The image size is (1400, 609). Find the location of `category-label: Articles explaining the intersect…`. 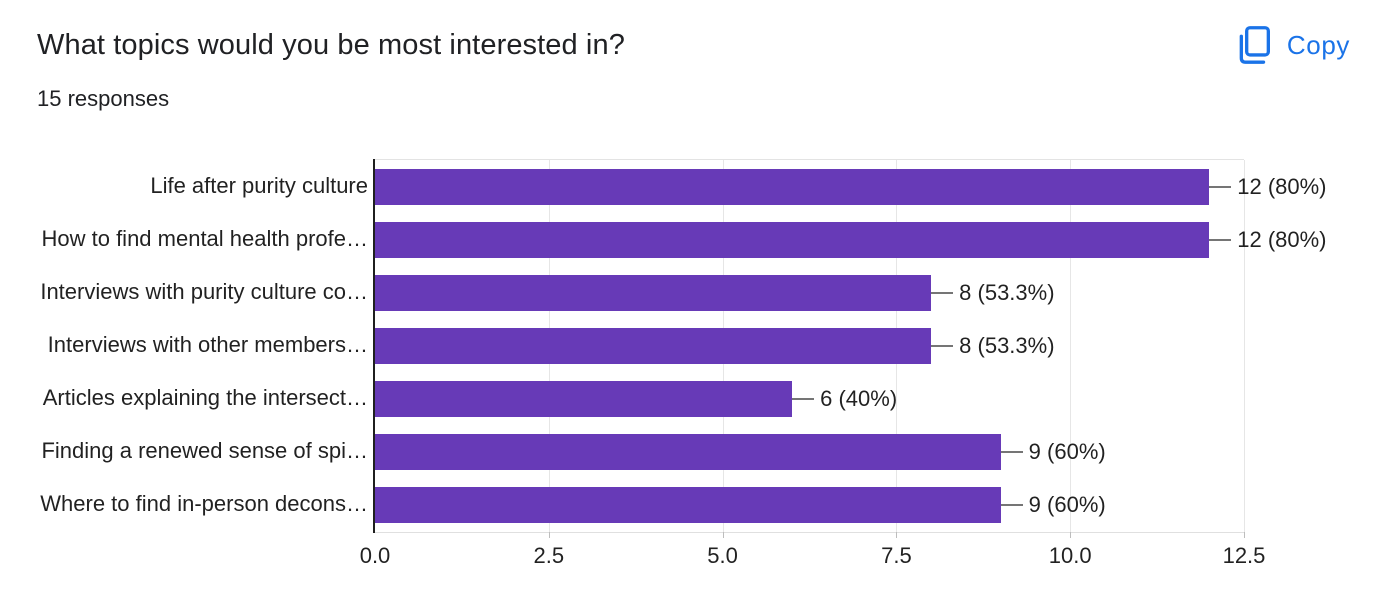

category-label: Articles explaining the intersect… is located at coordinates (205, 398).